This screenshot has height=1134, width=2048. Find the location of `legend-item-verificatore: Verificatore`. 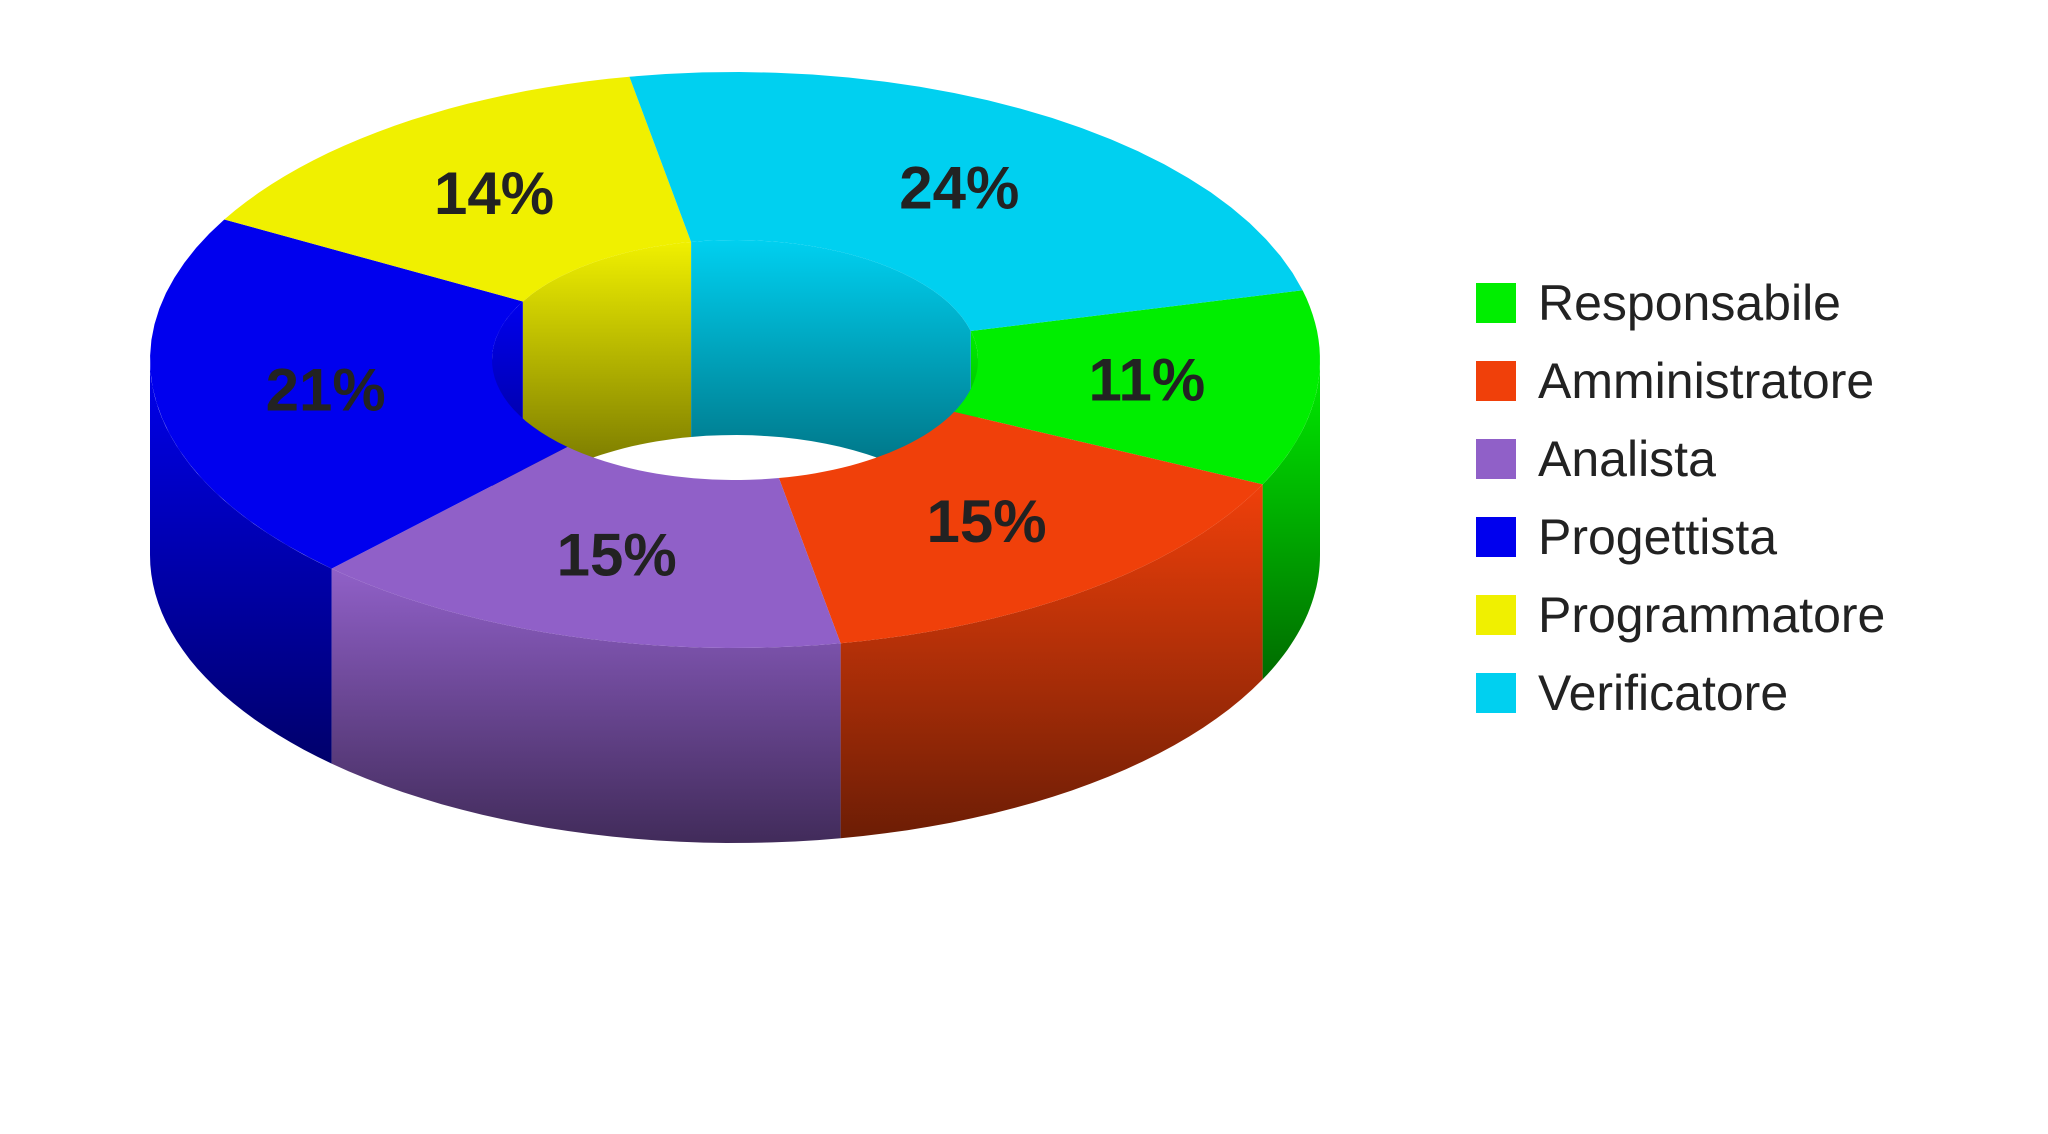

legend-item-verificatore: Verificatore is located at coordinates (1680, 693).